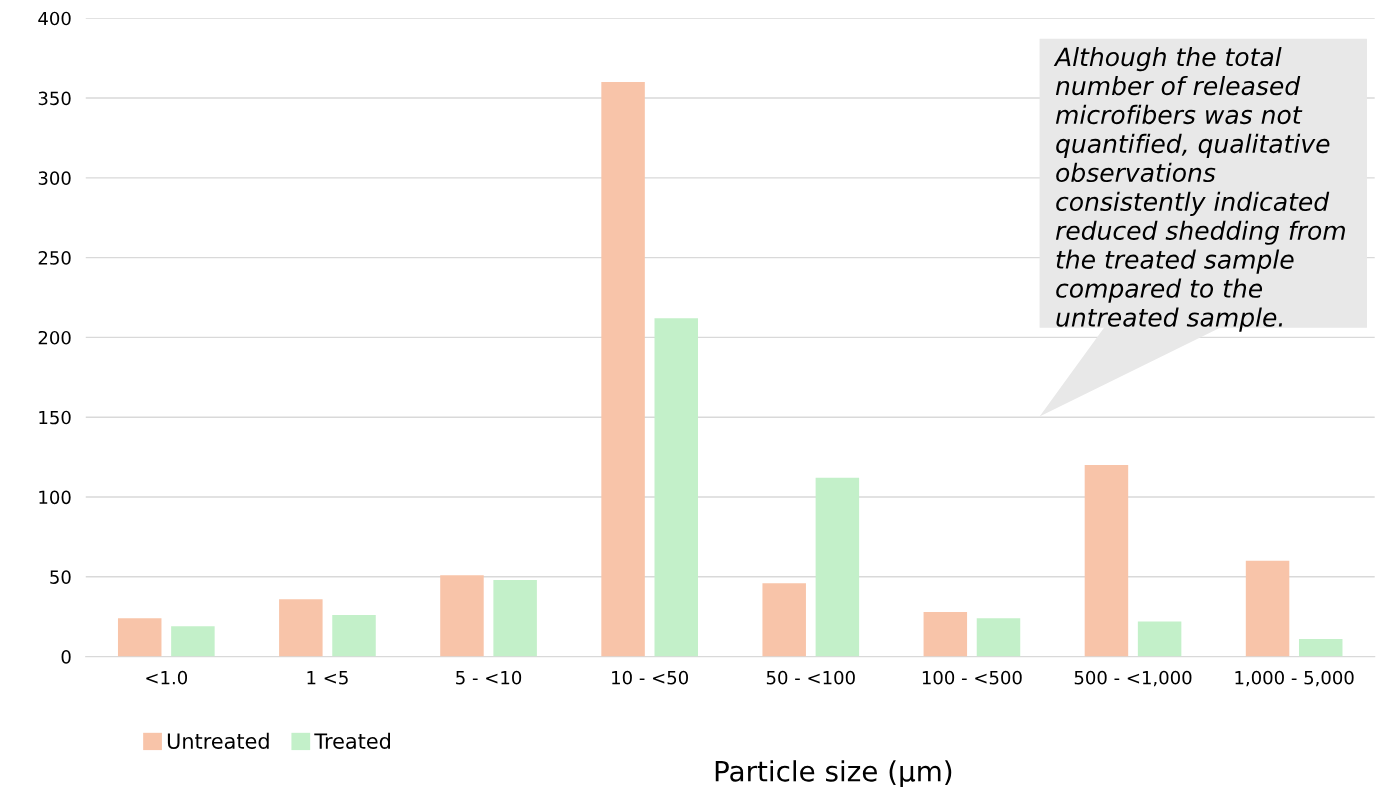  Describe the element at coordinates (55, 497) in the screenshot. I see `y-tick-label: 100` at that location.